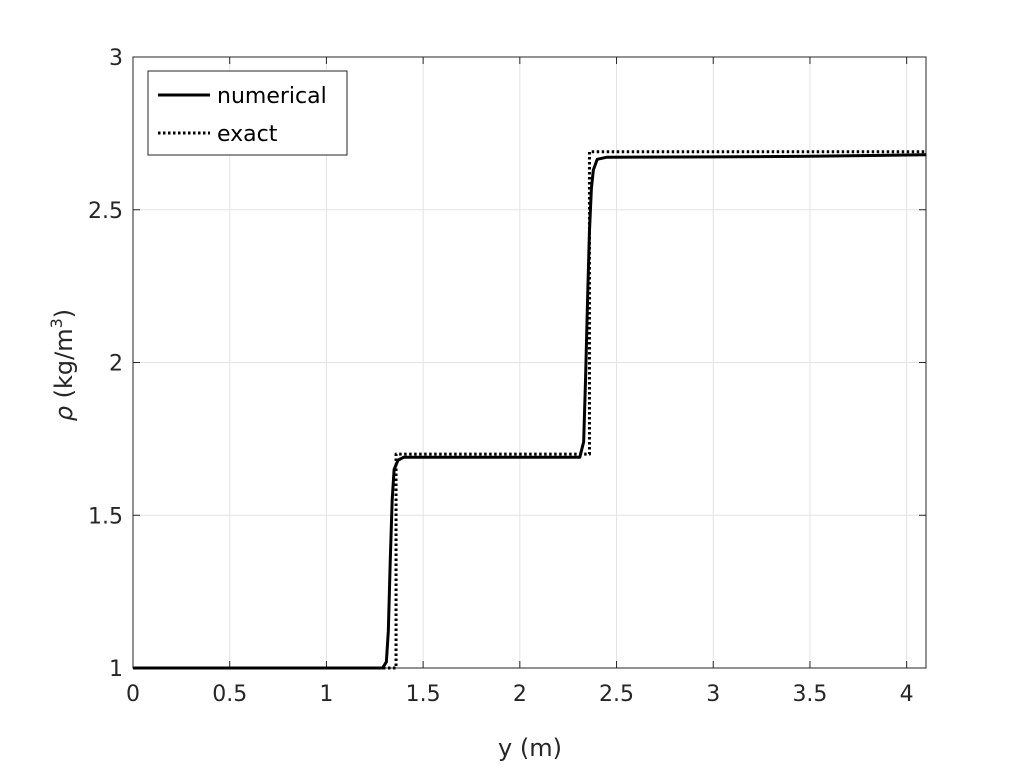  I want to click on x-tick-label: 4, so click(907, 694).